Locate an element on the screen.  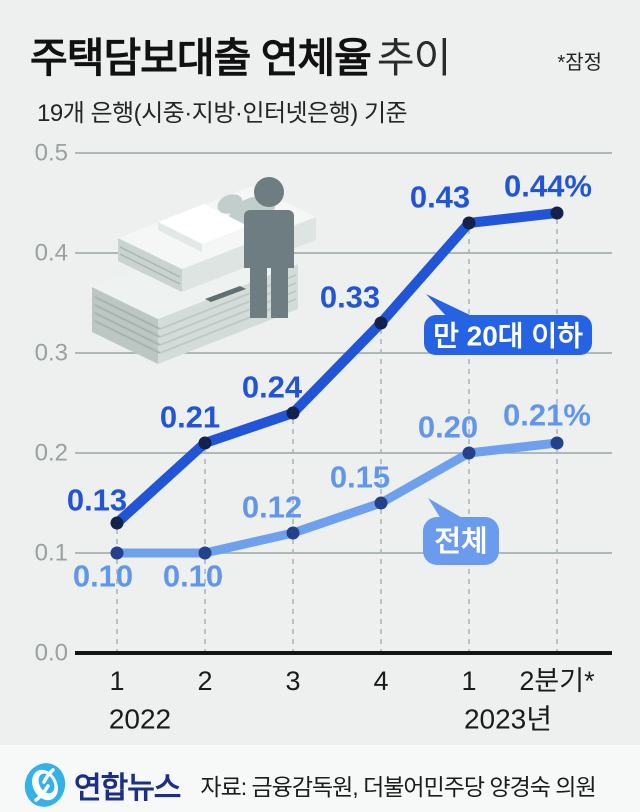
series-callout: 전체 is located at coordinates (461, 531).